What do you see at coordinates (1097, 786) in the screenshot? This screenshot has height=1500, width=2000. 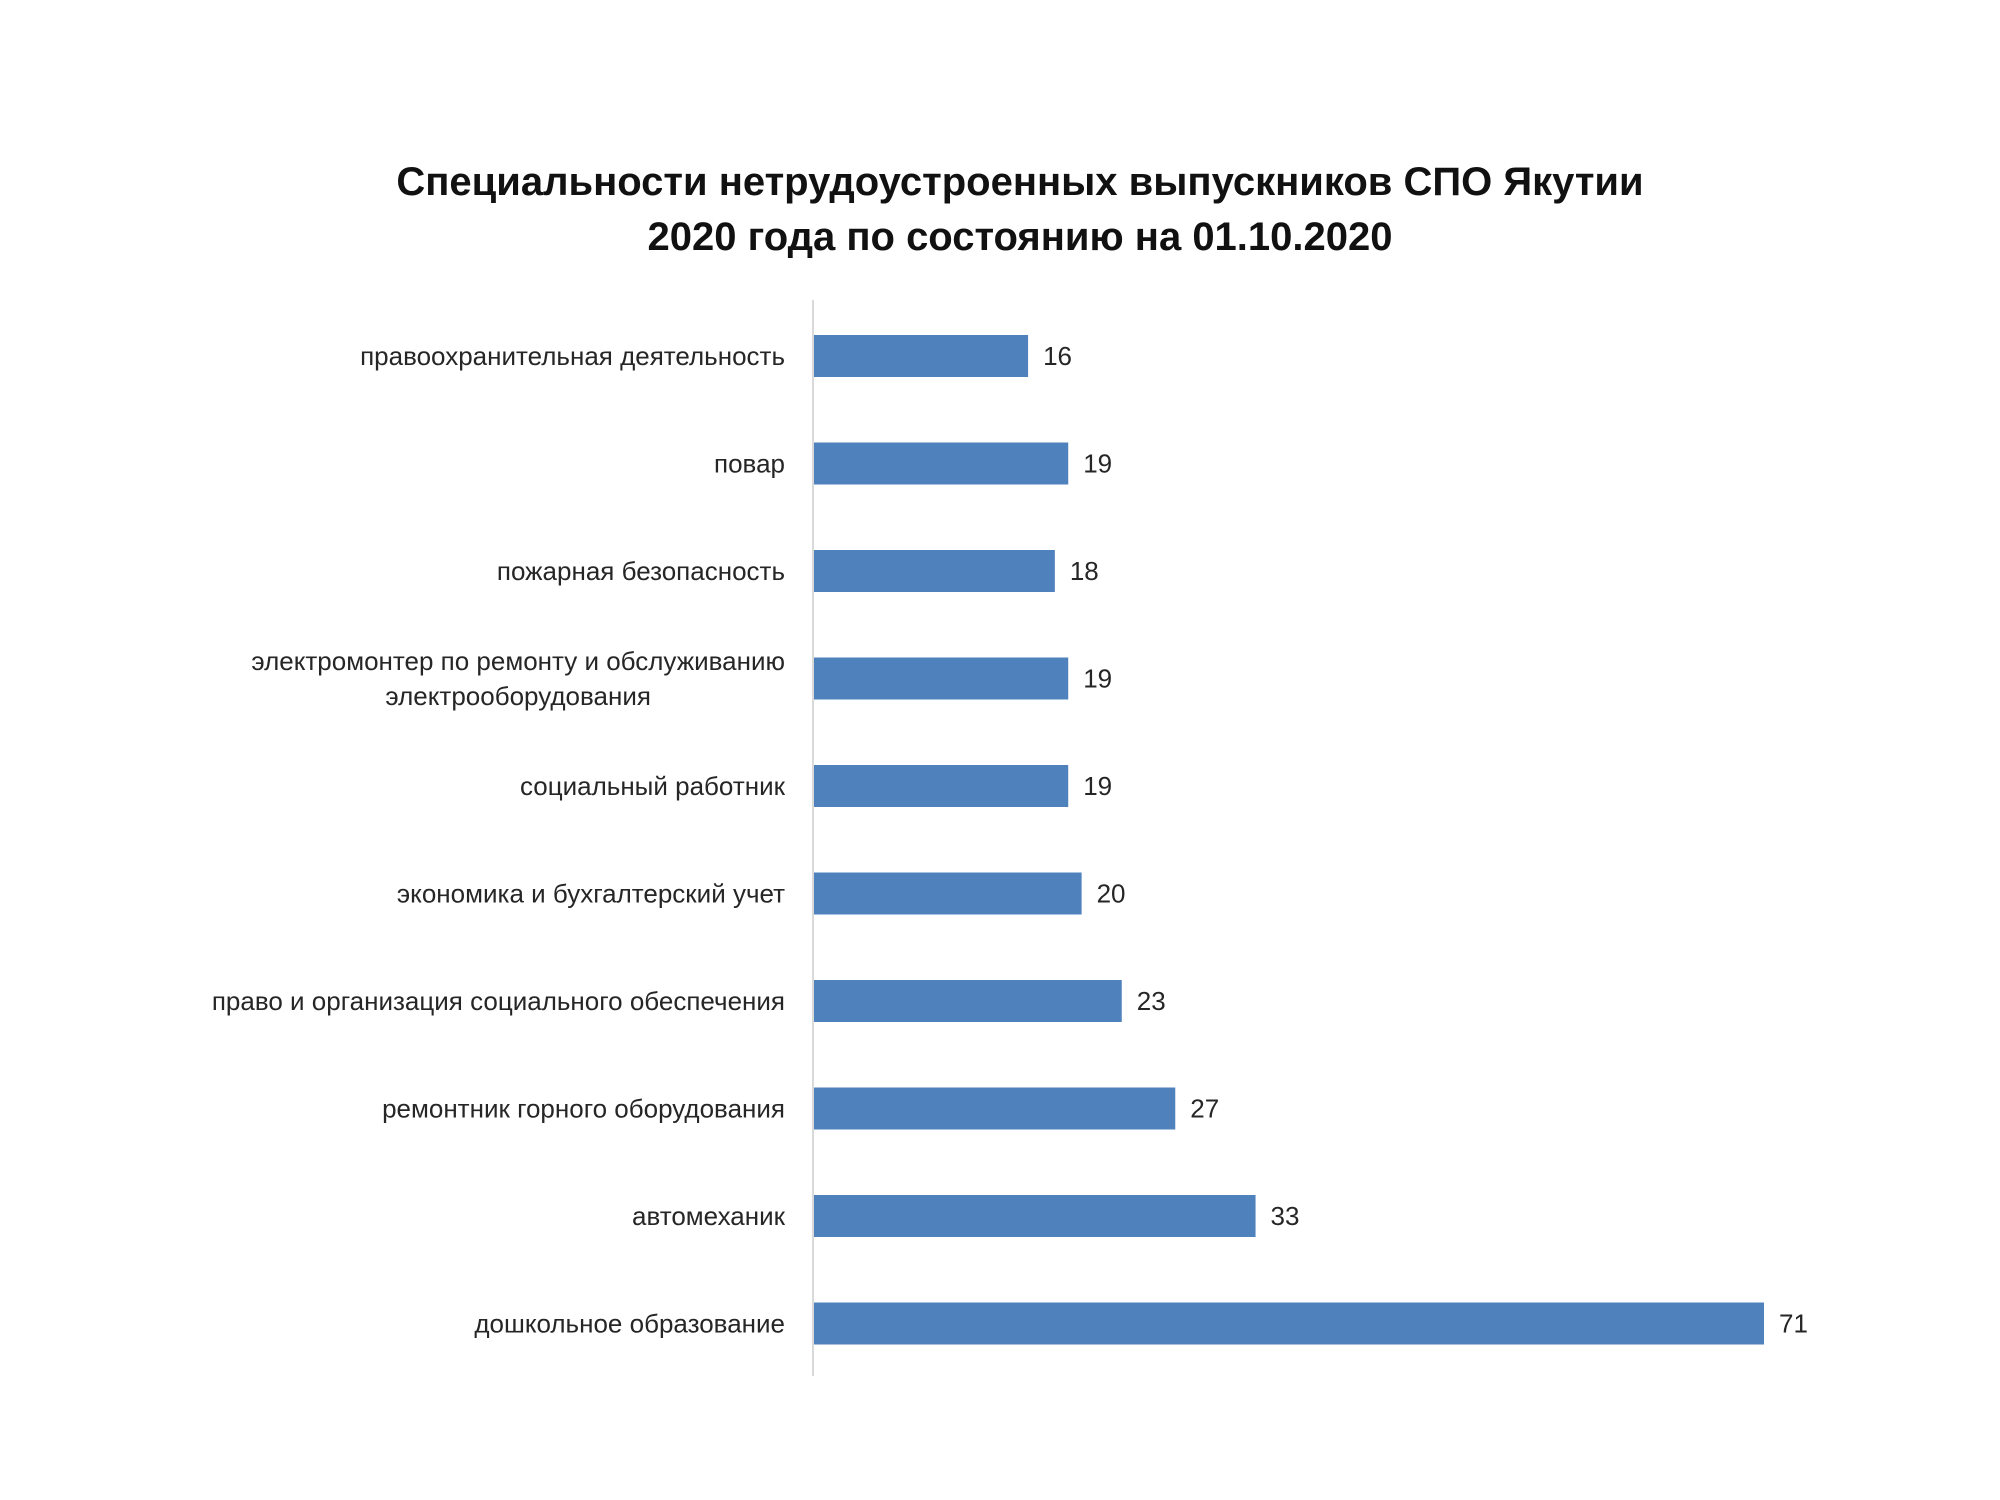 I see `data-label-5: 19` at bounding box center [1097, 786].